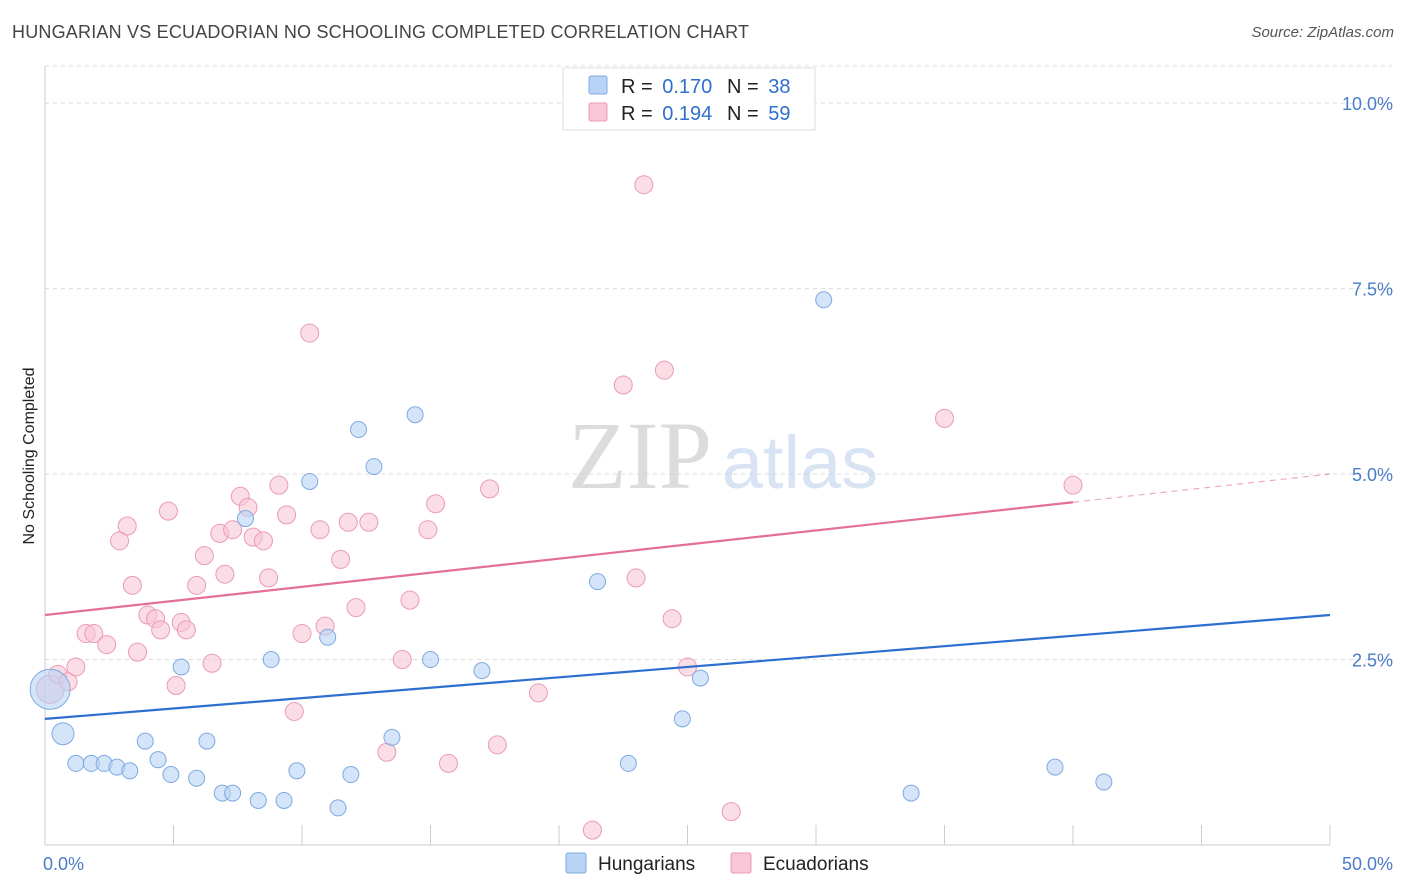  Describe the element at coordinates (779, 114) in the screenshot. I see `legend-n-value-2: 59` at that location.